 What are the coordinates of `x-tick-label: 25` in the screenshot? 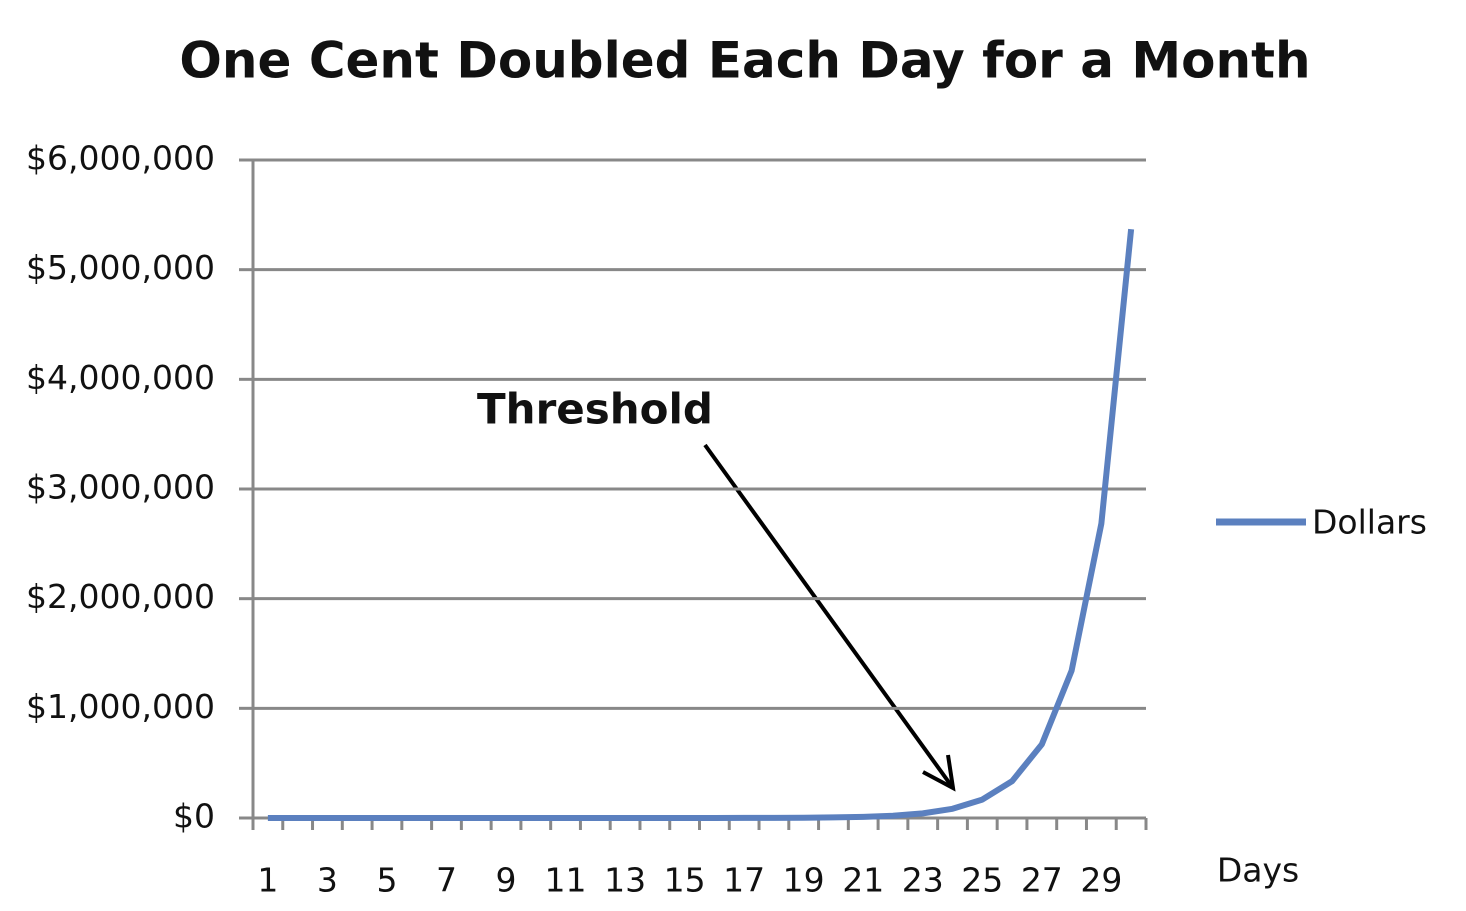 It's located at (982, 880).